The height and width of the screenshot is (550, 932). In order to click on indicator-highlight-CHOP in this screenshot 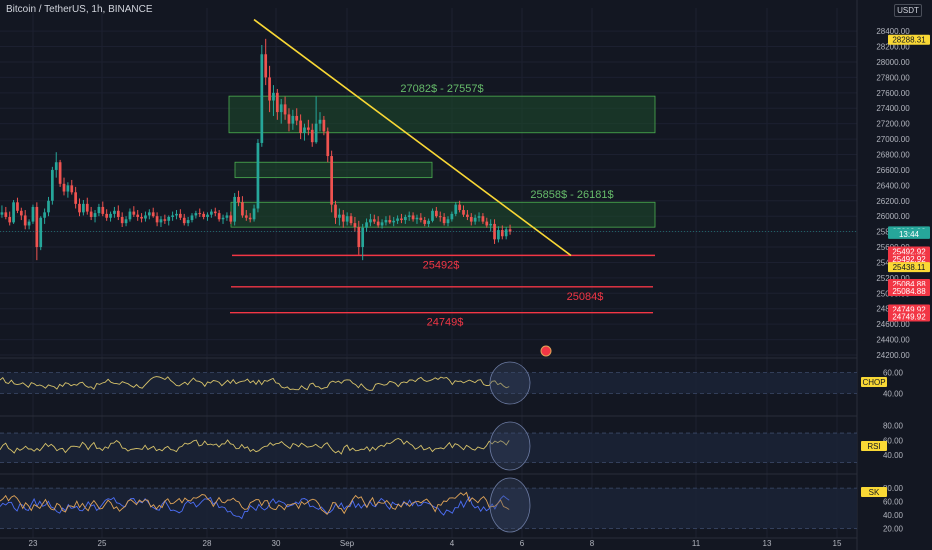, I will do `click(510, 383)`.